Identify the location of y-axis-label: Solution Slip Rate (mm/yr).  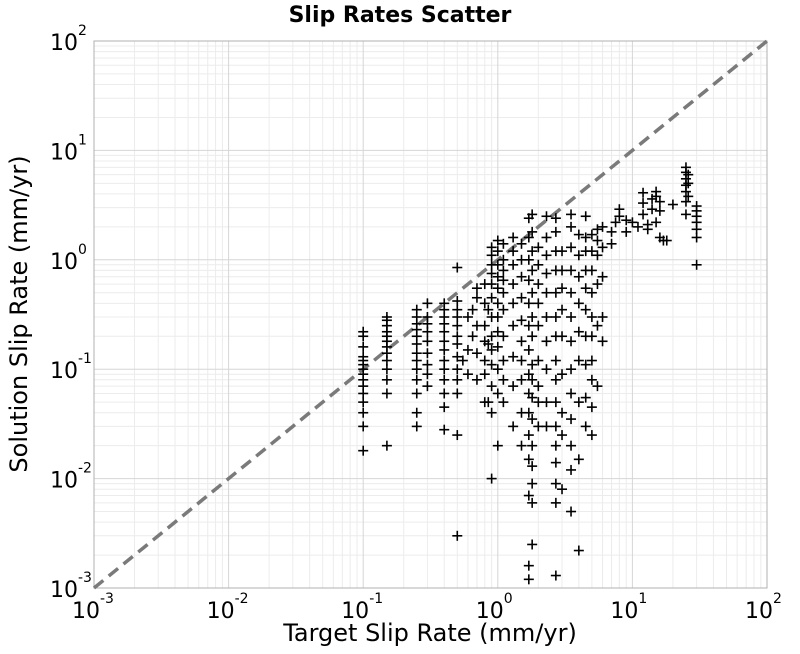
(19, 313).